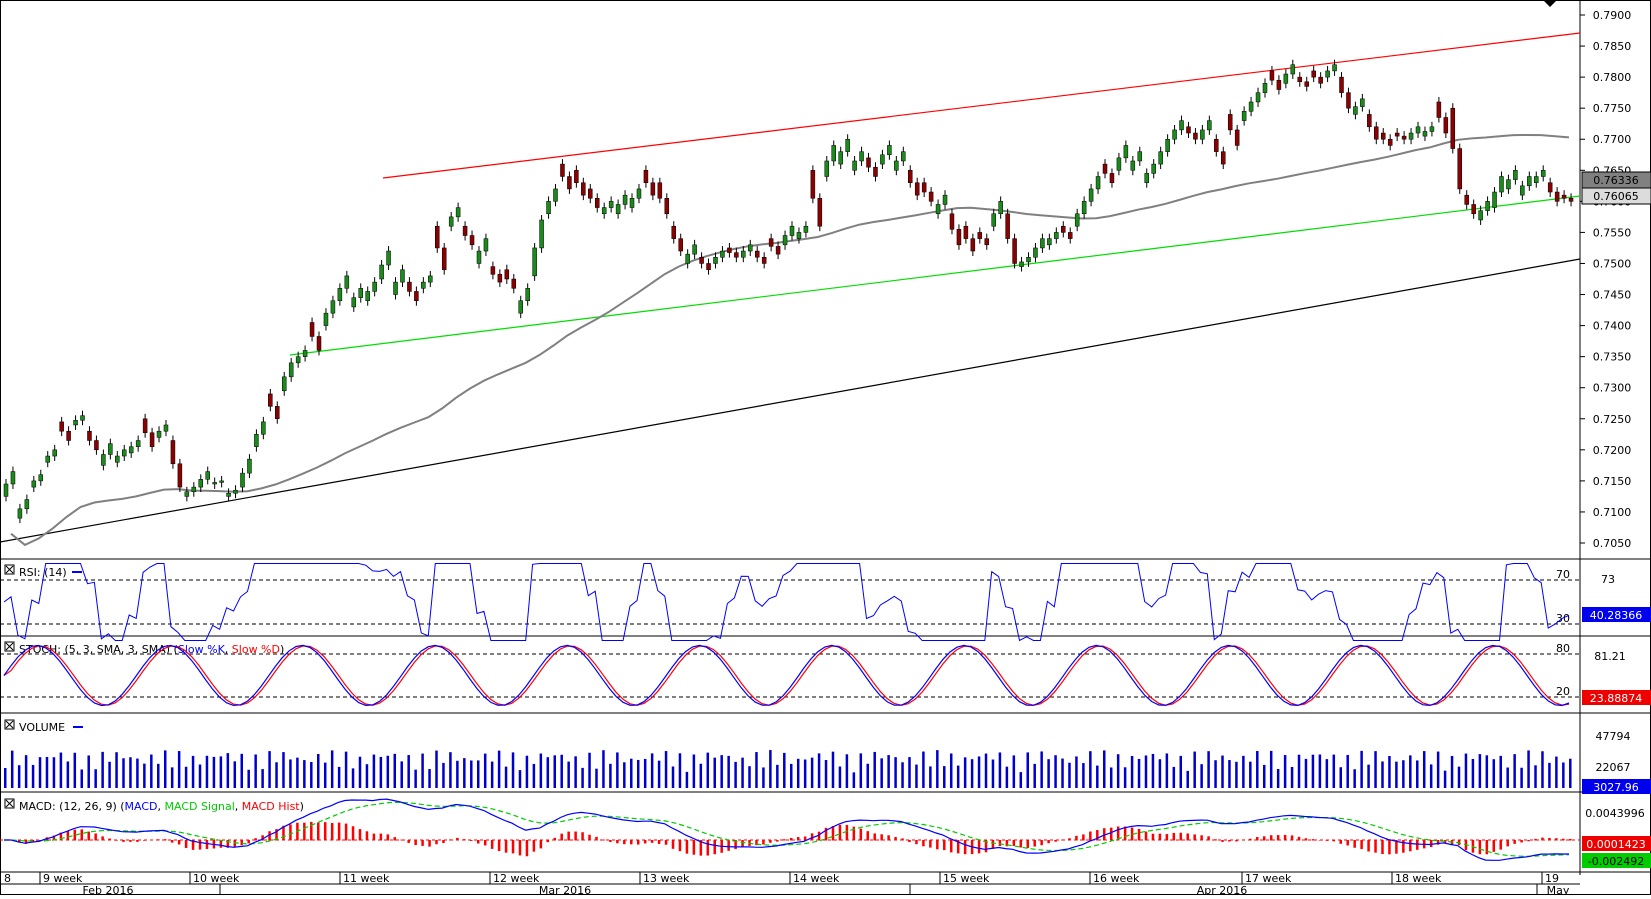 The height and width of the screenshot is (899, 1651). I want to click on rsi-close-icon, so click(9, 569).